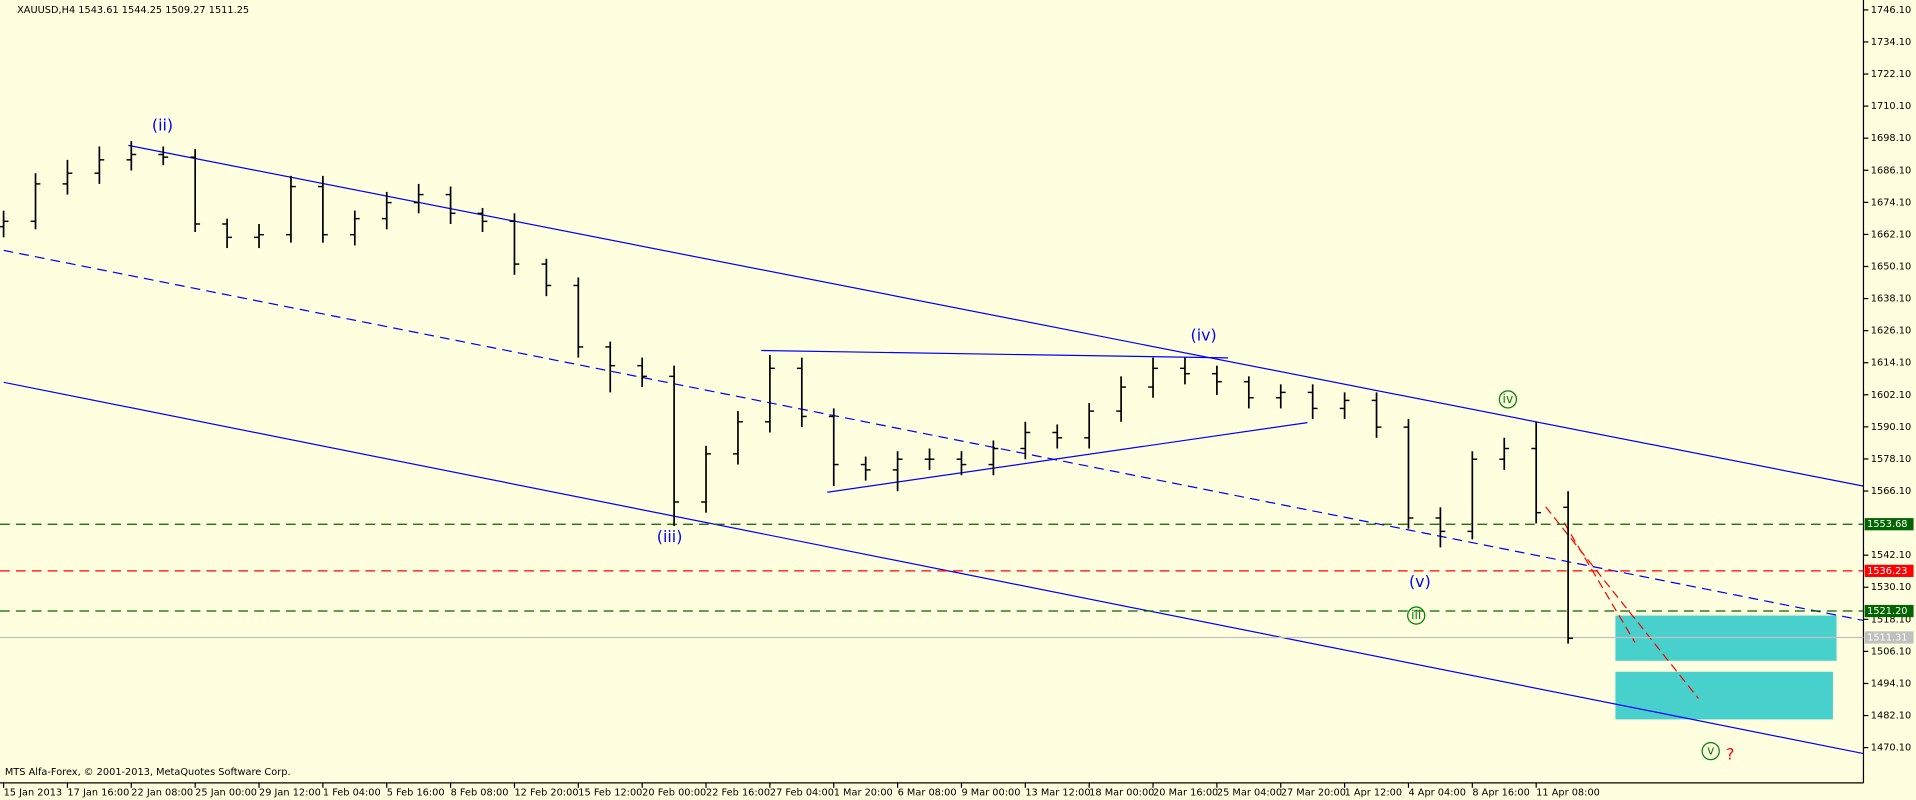 This screenshot has width=1916, height=800. Describe the element at coordinates (162, 124) in the screenshot. I see `wave-label: (ii)` at that location.